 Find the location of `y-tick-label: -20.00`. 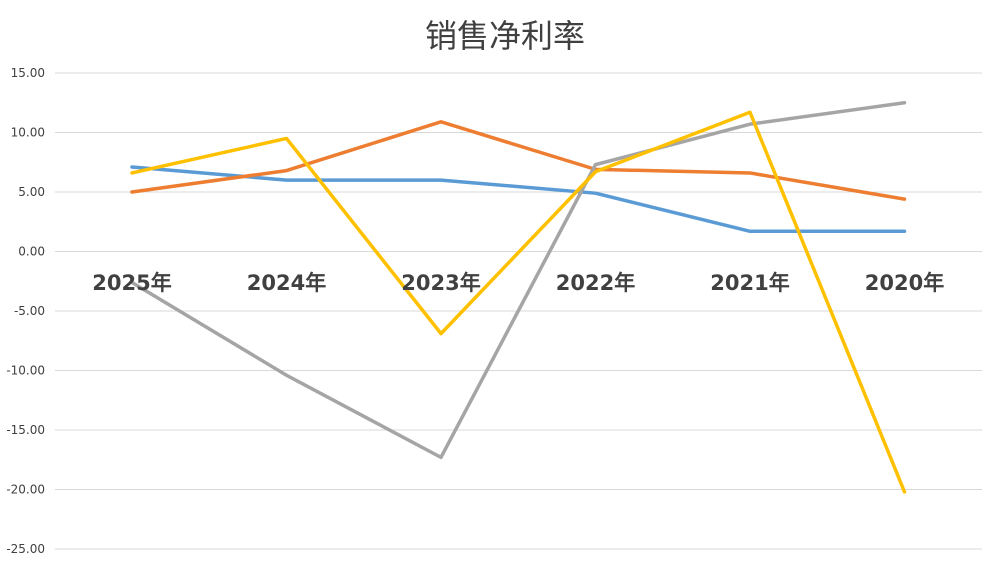

y-tick-label: -20.00 is located at coordinates (25, 490).